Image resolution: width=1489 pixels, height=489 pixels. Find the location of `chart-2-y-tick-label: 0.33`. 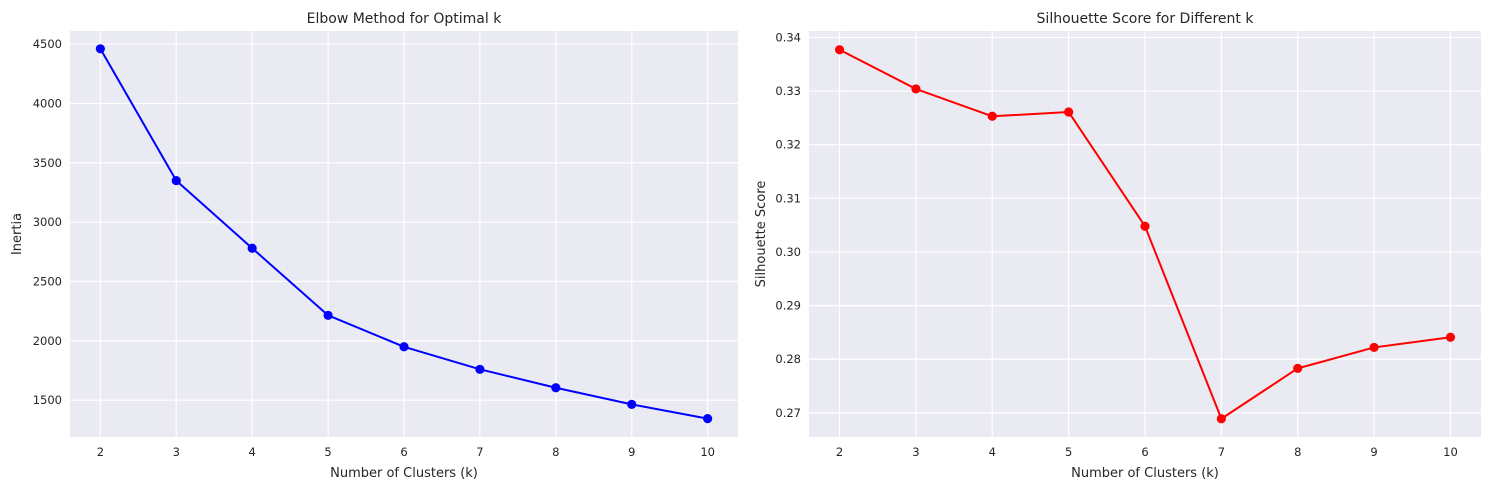

chart-2-y-tick-label: 0.33 is located at coordinates (788, 91).